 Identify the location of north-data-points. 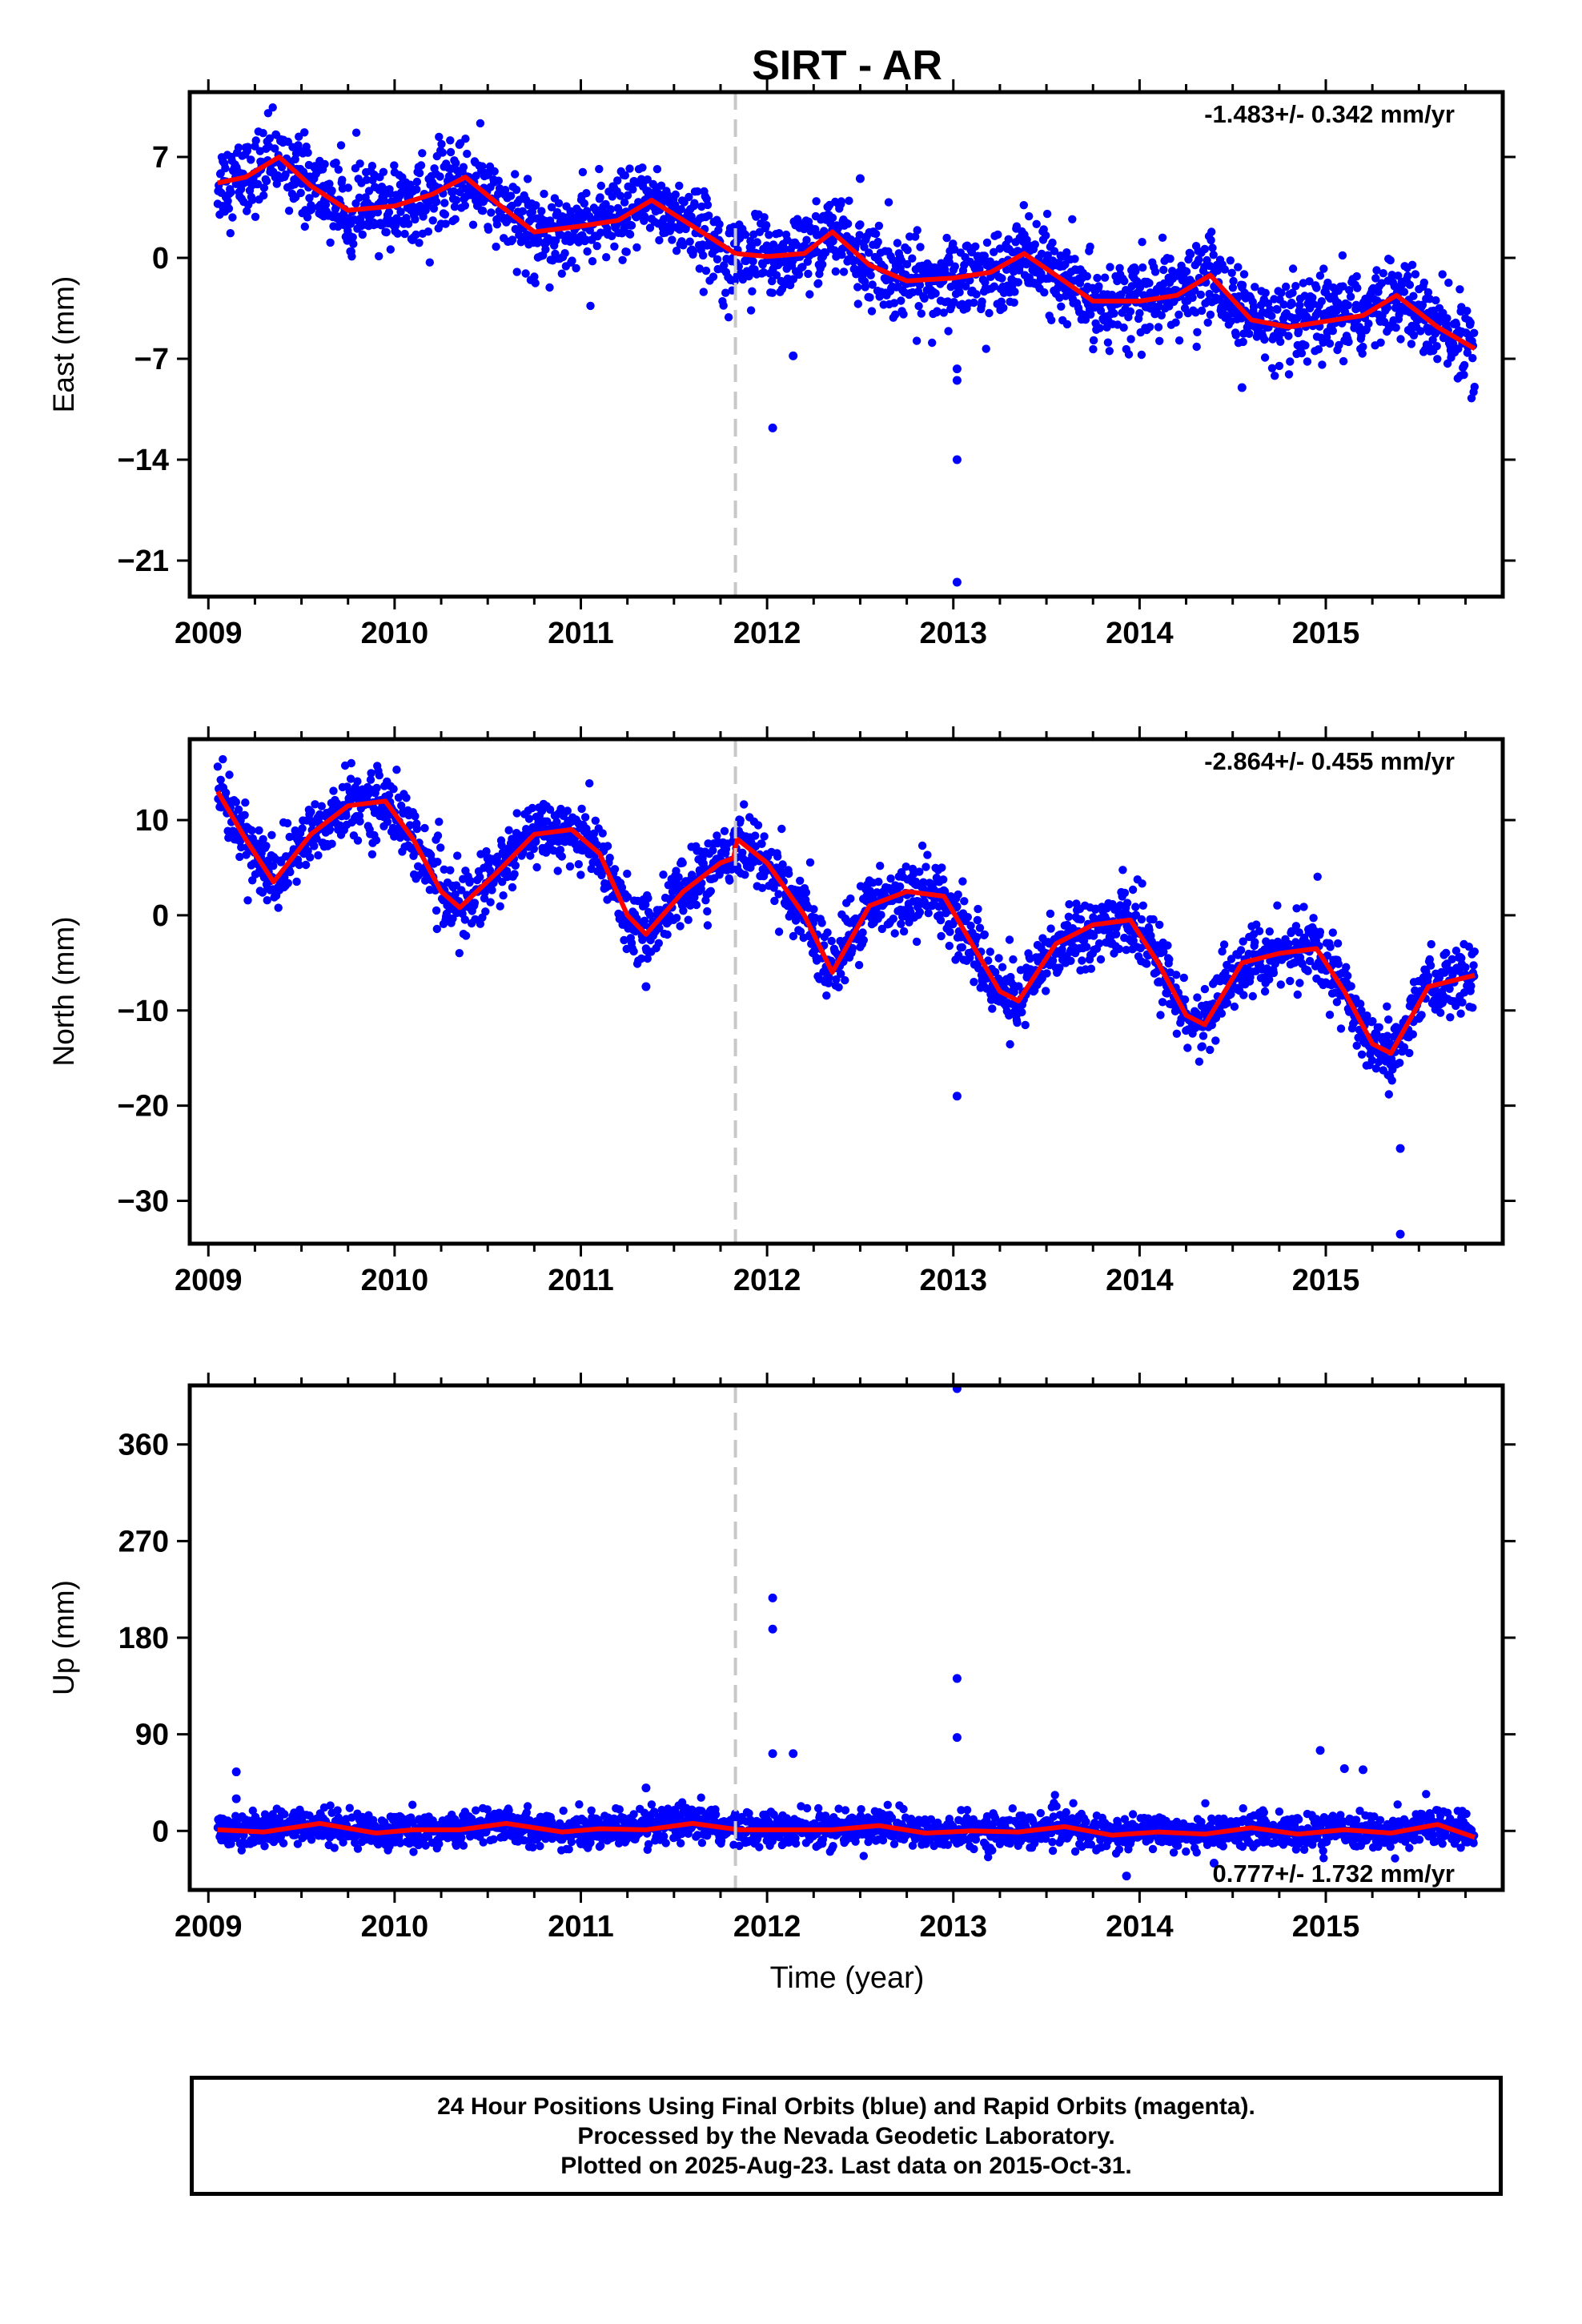
(847, 926).